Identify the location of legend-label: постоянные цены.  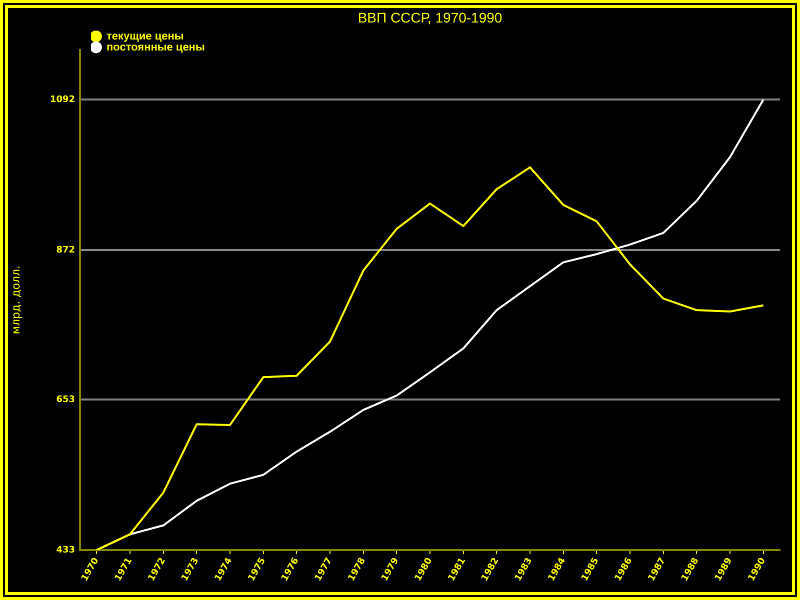
(155, 47).